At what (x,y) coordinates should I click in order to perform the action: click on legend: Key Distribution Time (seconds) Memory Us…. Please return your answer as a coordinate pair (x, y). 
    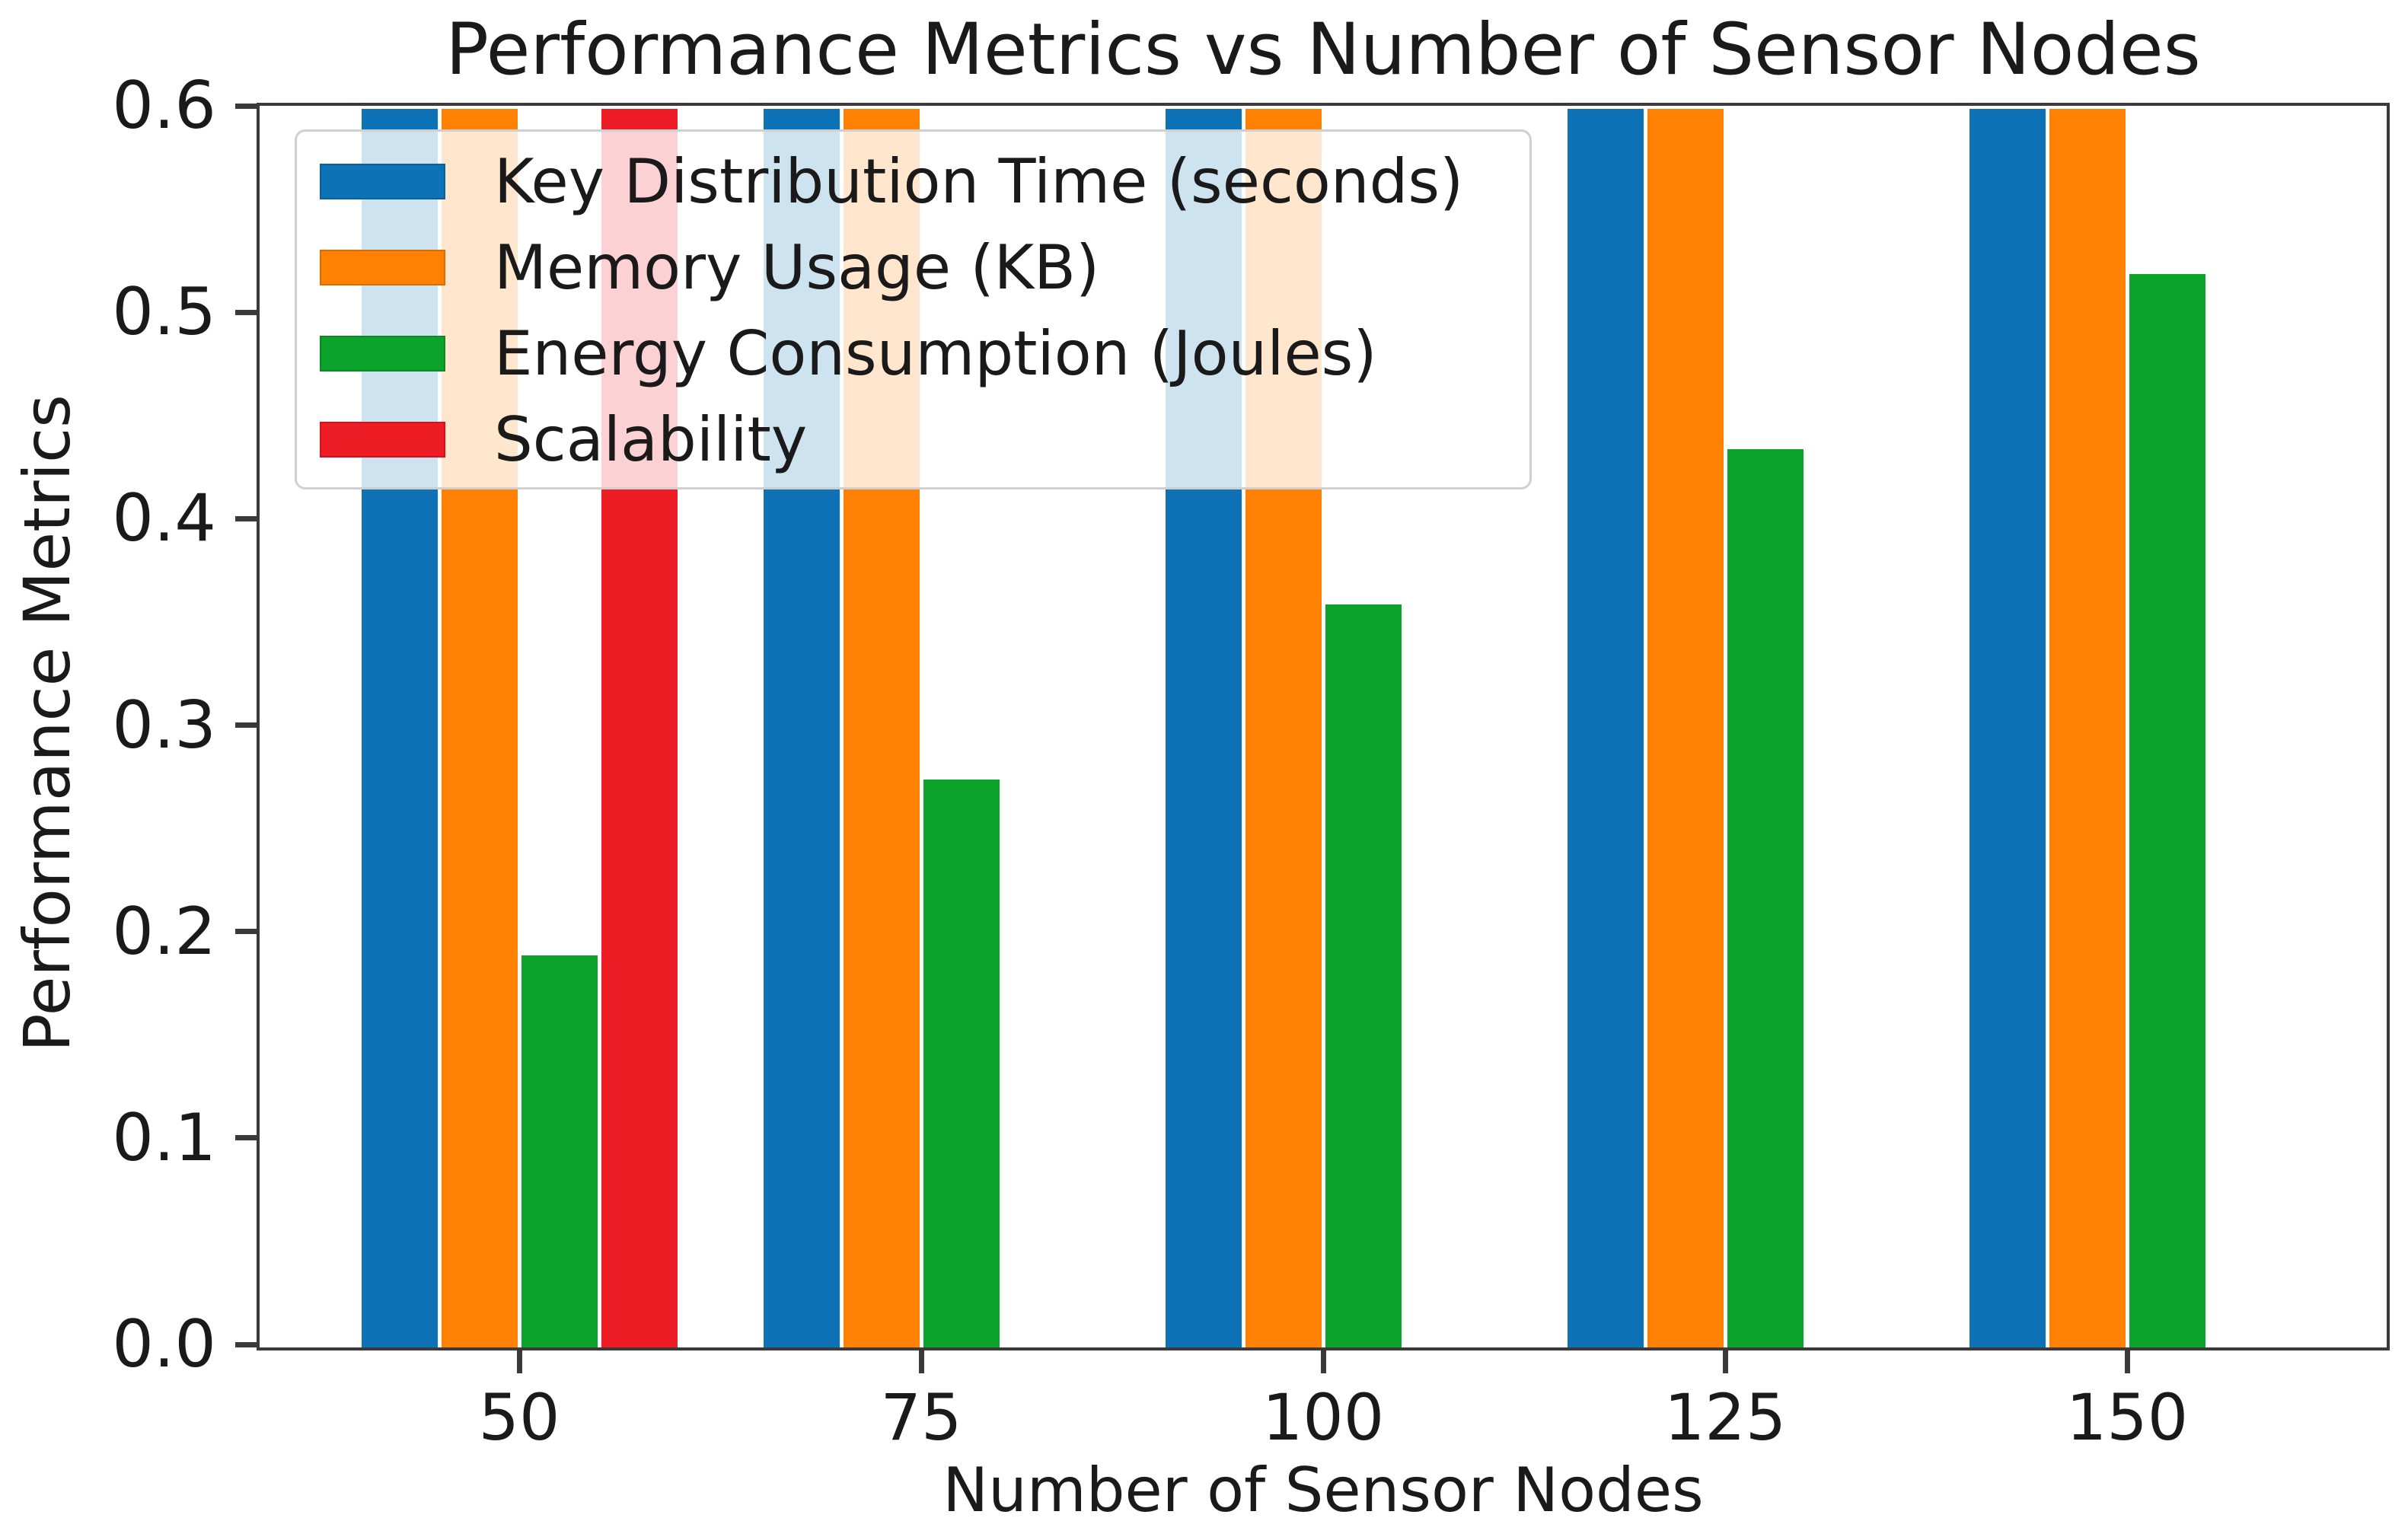
    Looking at the image, I should click on (913, 309).